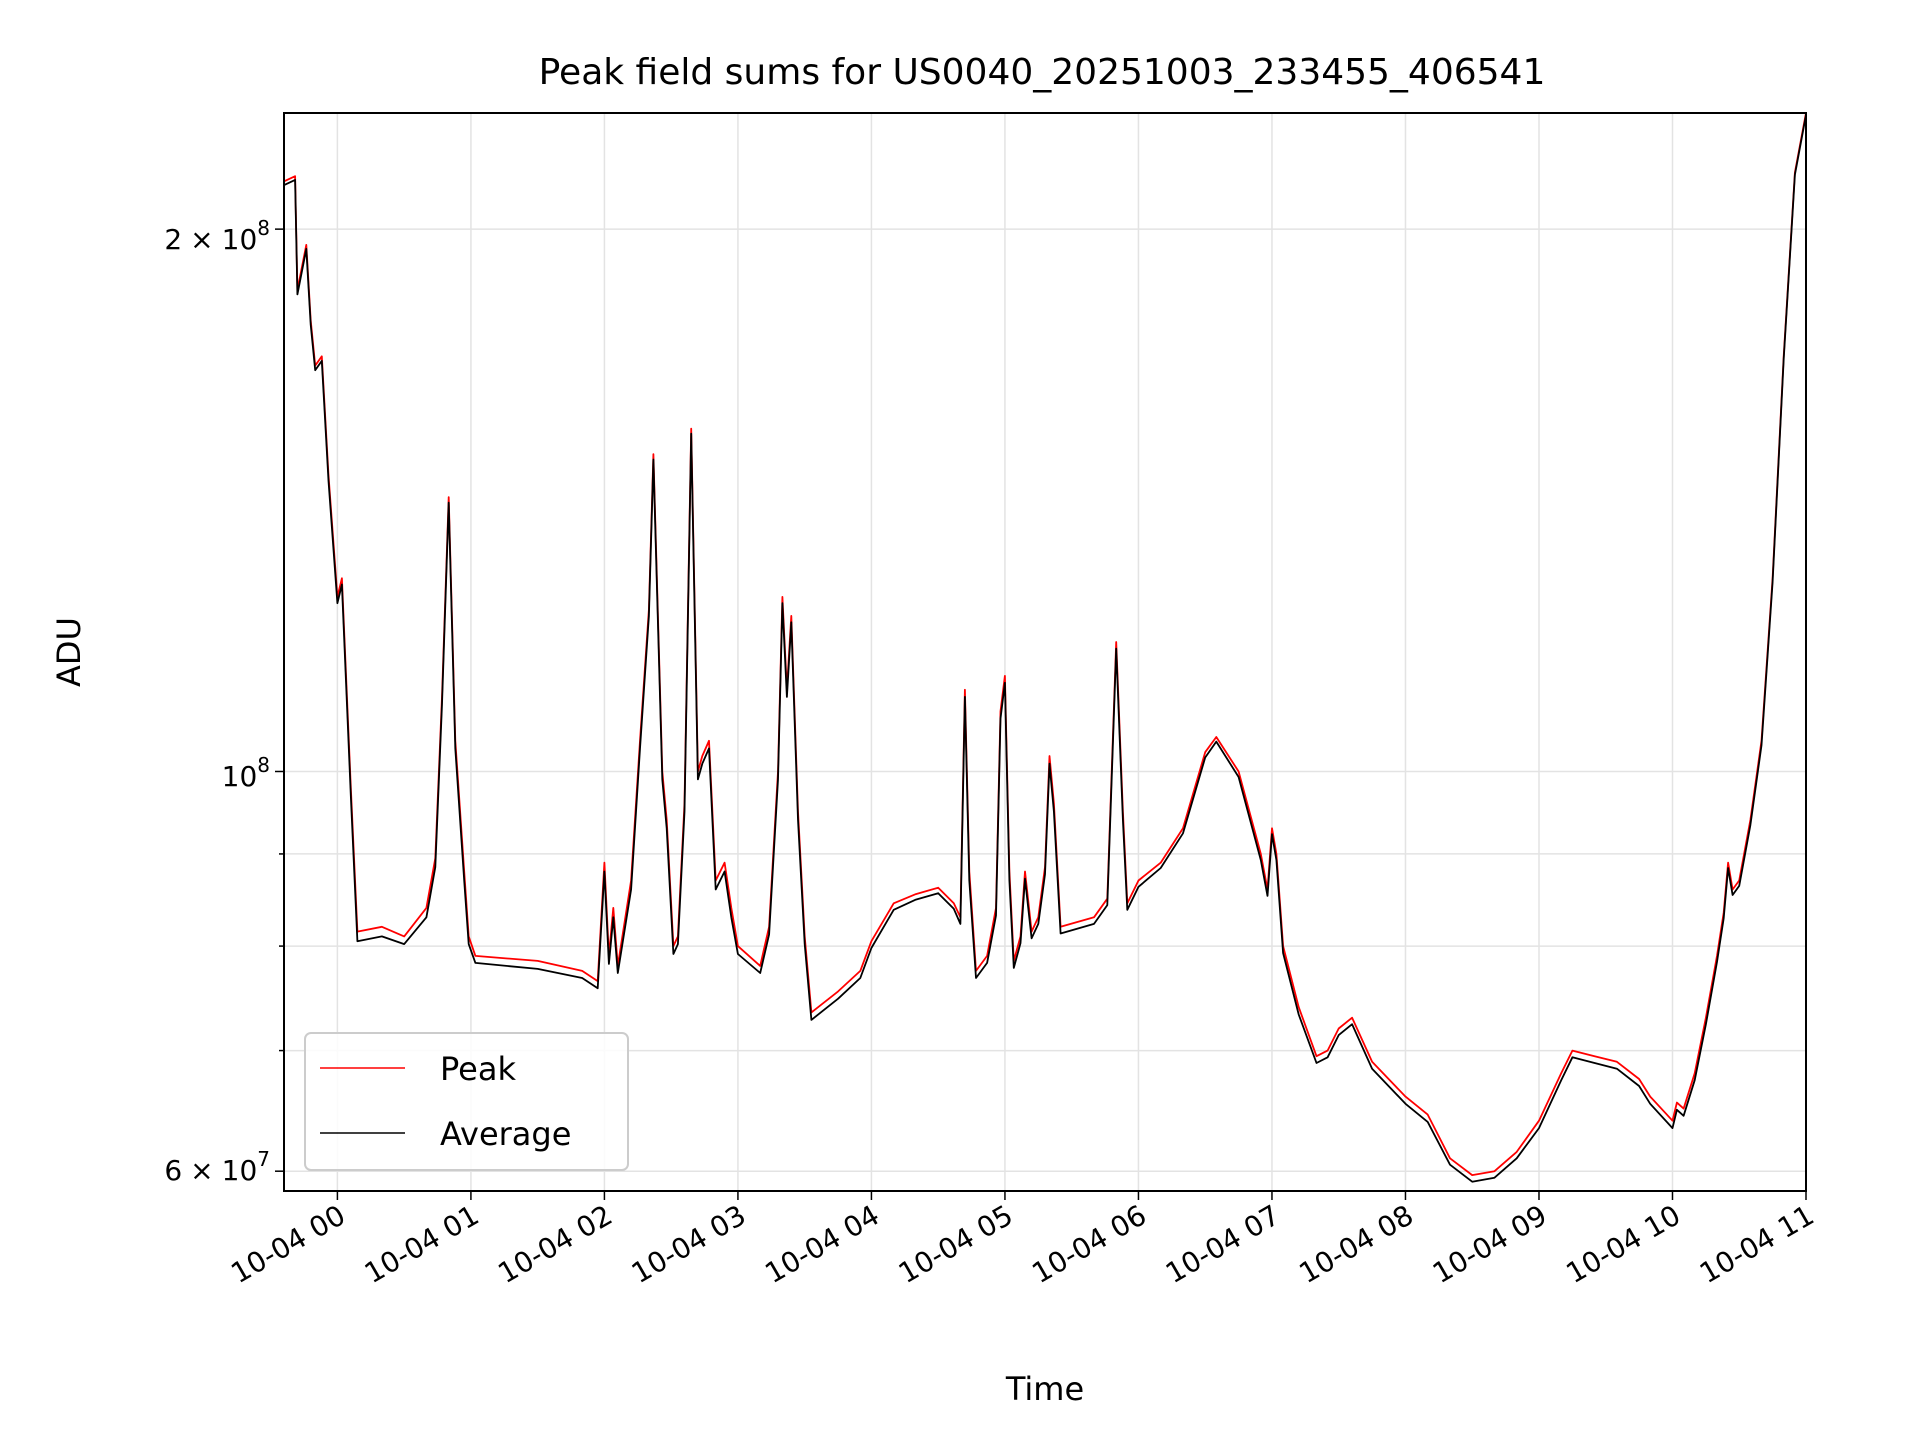 This screenshot has width=1920, height=1440. I want to click on y-tick-label-2e8: 2 × 10⁸, so click(217, 236).